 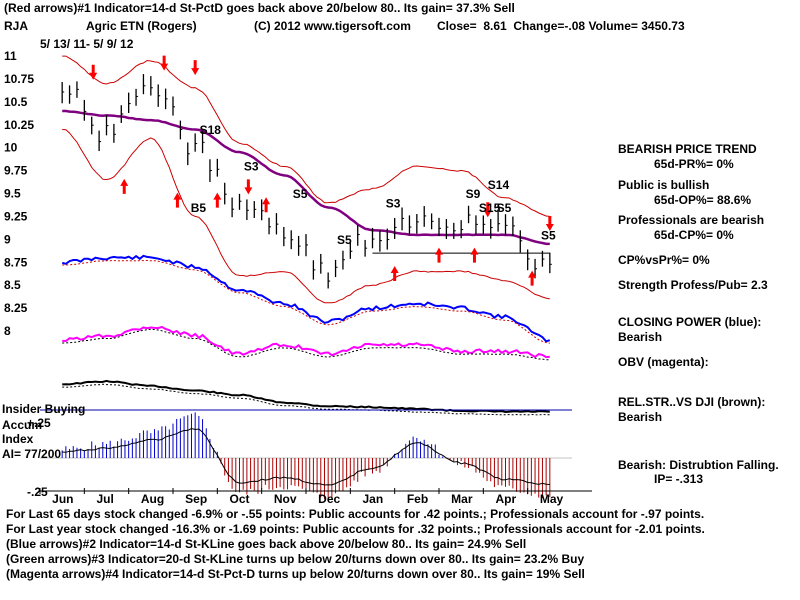 What do you see at coordinates (693, 285) in the screenshot?
I see `strength-ratio: Strength Profess/Pub= 2.3` at bounding box center [693, 285].